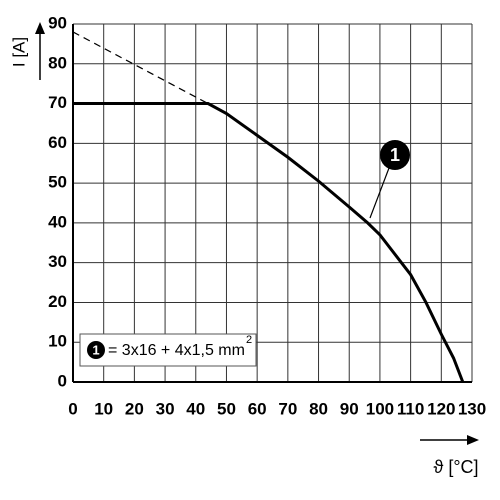  I want to click on callout-line, so click(379, 193).